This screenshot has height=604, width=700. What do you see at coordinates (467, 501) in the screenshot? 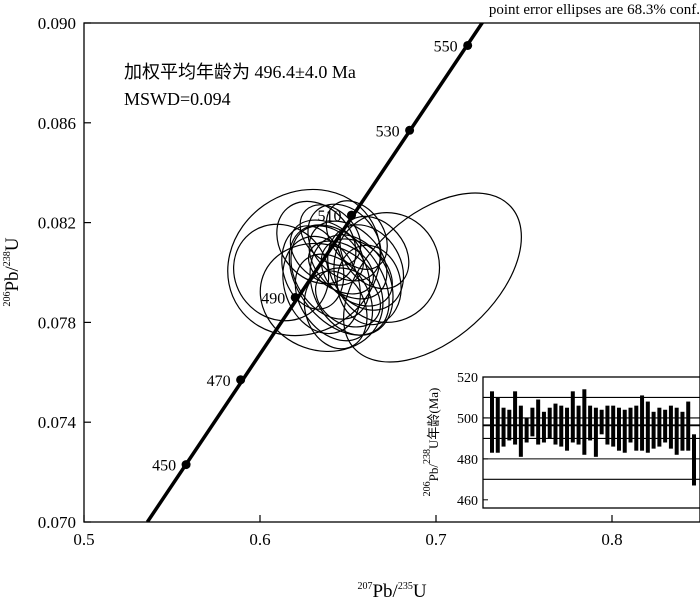
I see `inset-y-tick-label: 460` at bounding box center [467, 501].